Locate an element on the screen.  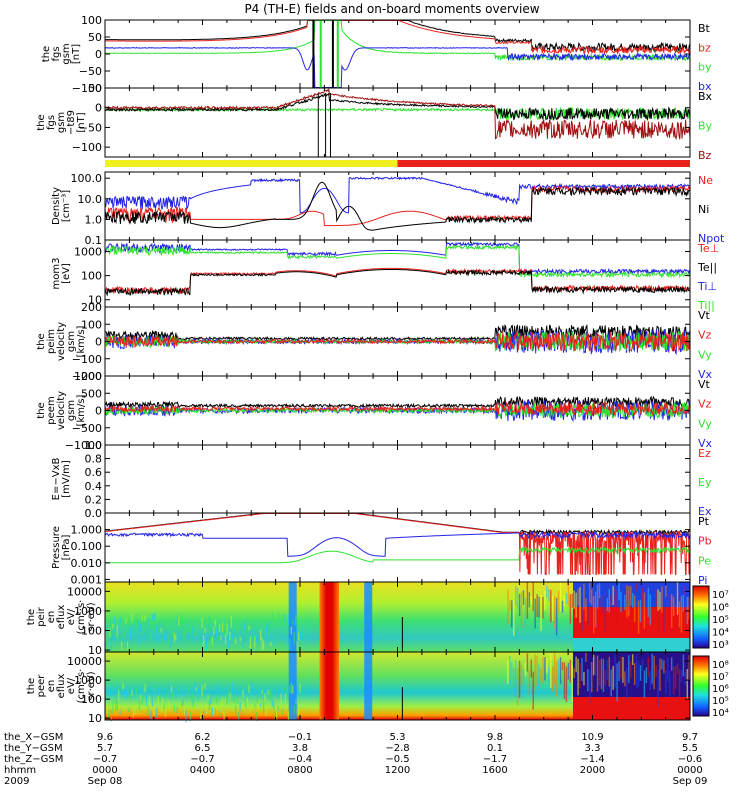
y-tick-label-pressure: 0.001 is located at coordinates (87, 579).